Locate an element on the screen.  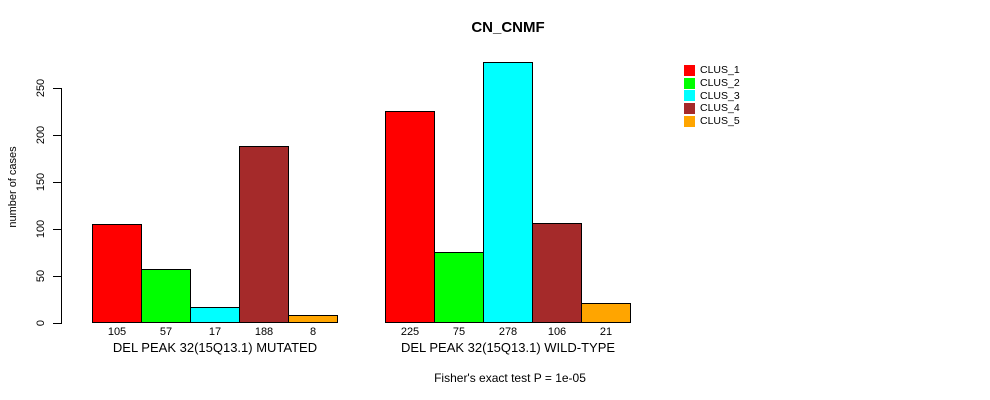
y-tick-label-50: 50 is located at coordinates (41, 276).